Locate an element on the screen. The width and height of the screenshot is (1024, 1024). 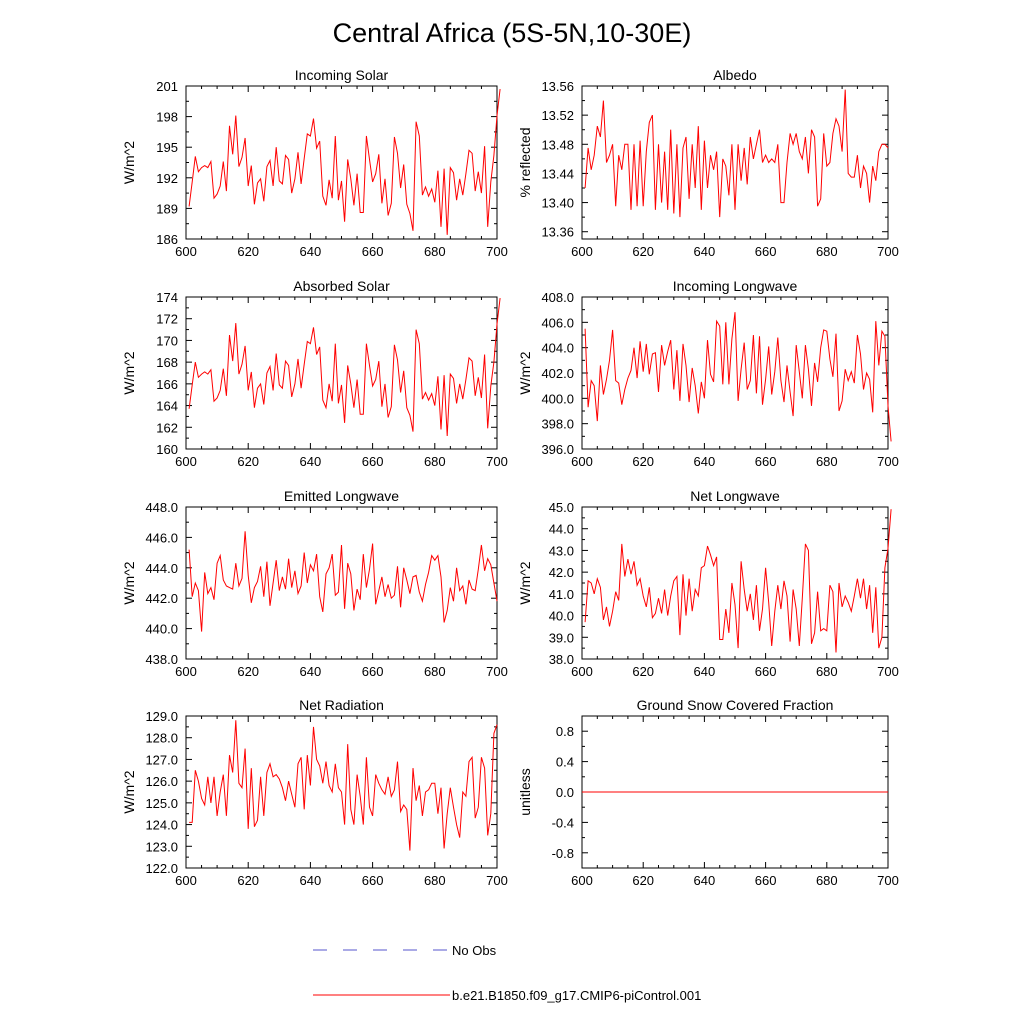
y-tick-label: 123.0 is located at coordinates (161, 846).